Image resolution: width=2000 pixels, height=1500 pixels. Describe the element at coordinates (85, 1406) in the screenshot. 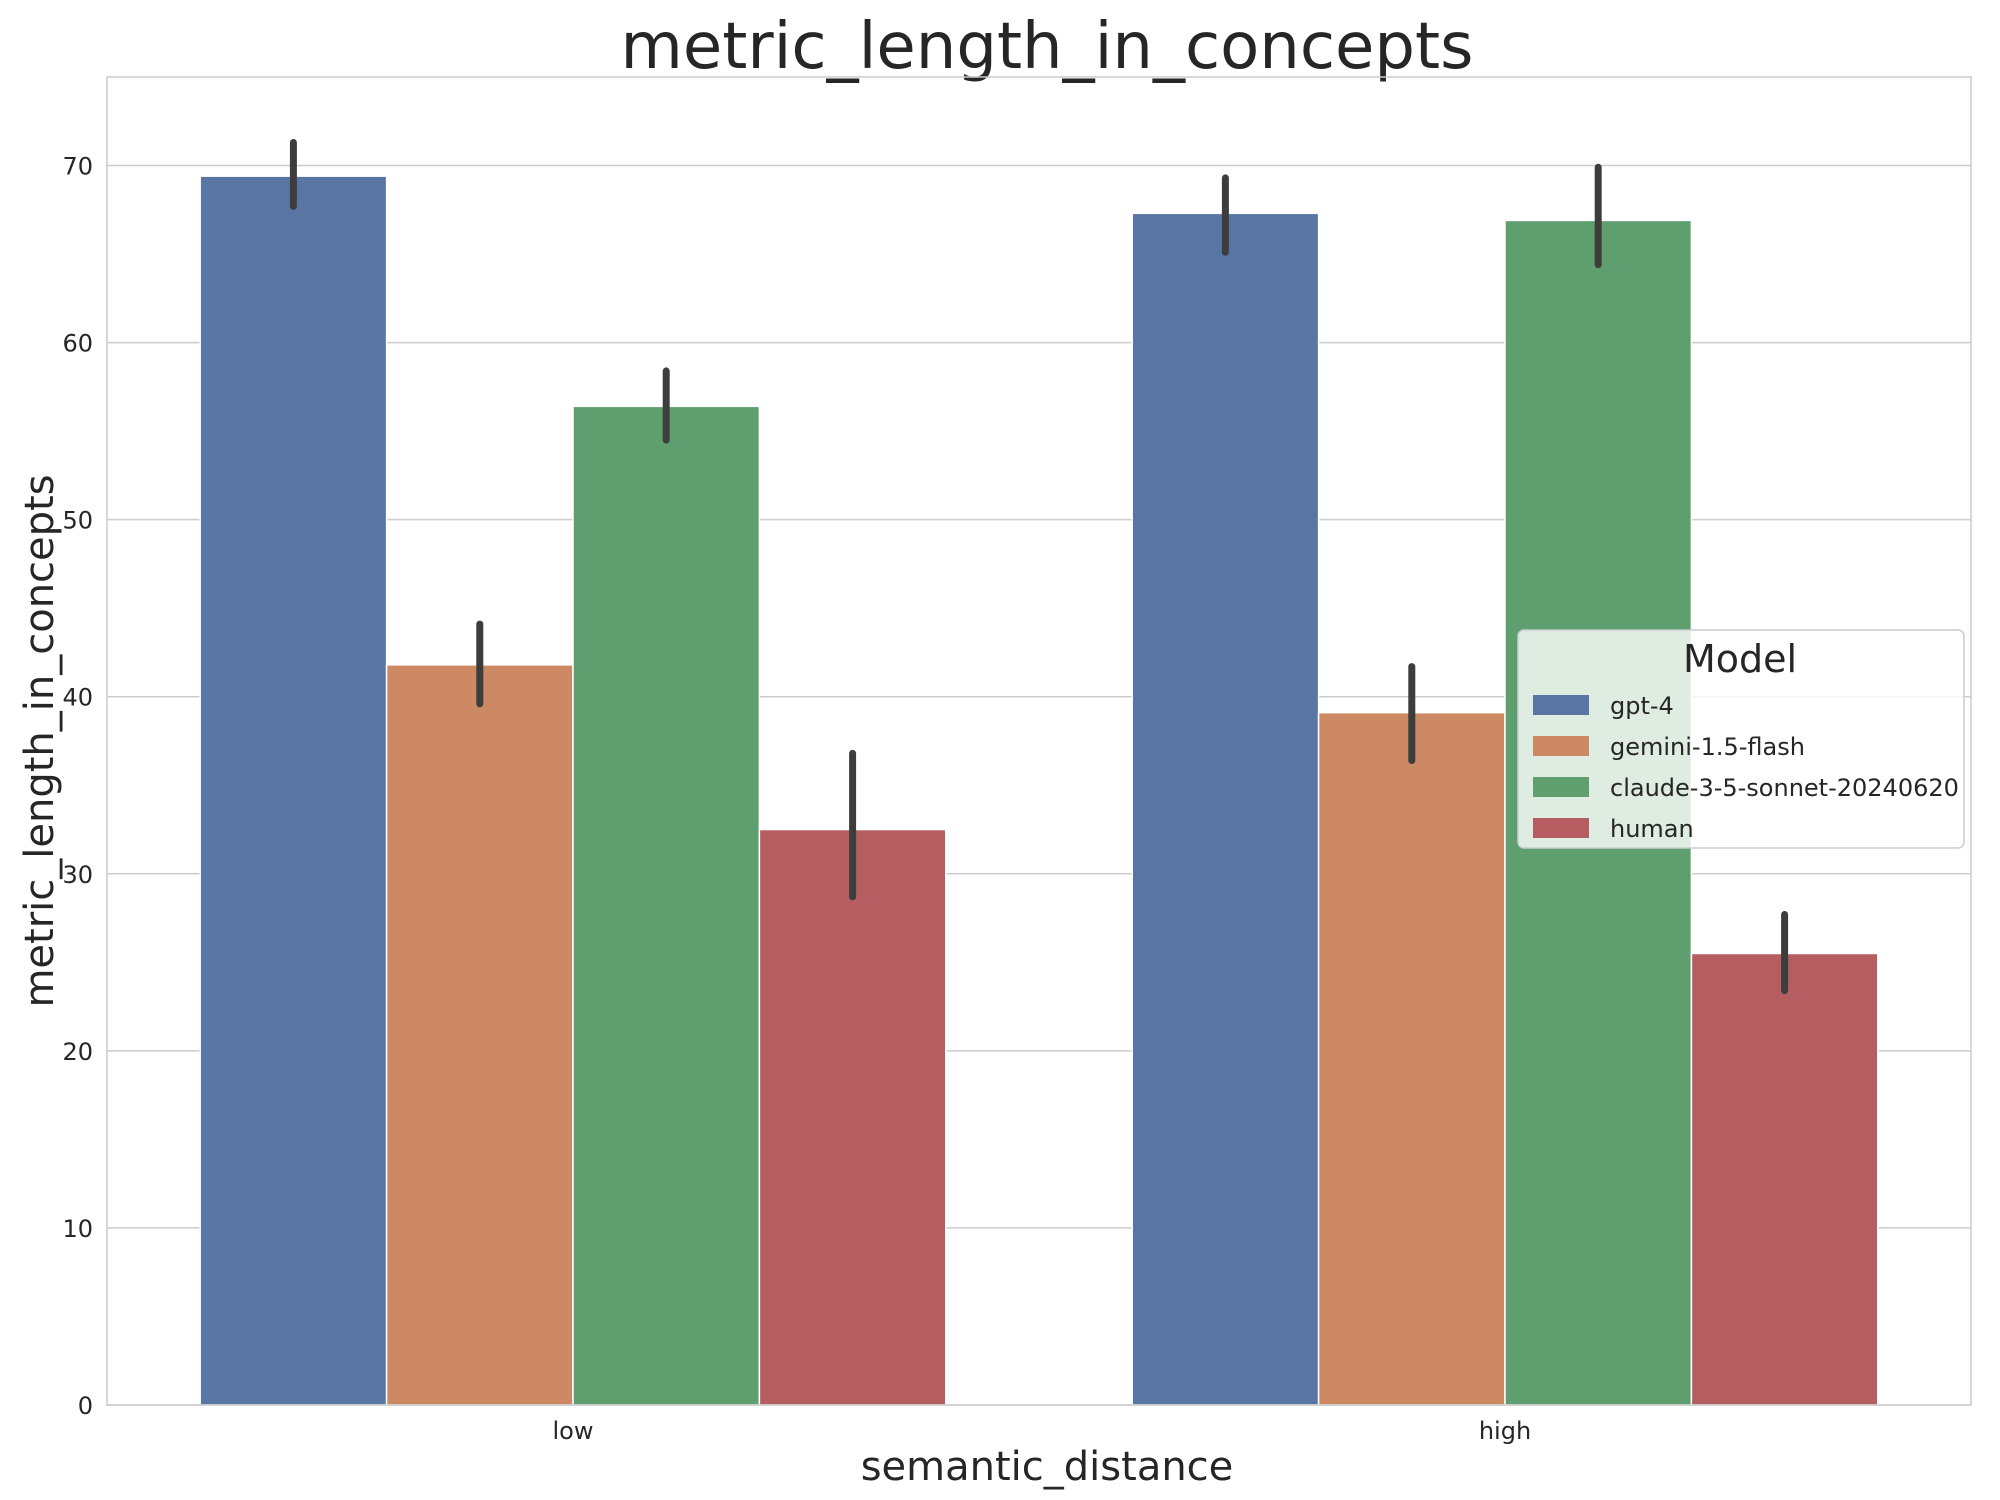

I see `y-tick-label: 0` at that location.